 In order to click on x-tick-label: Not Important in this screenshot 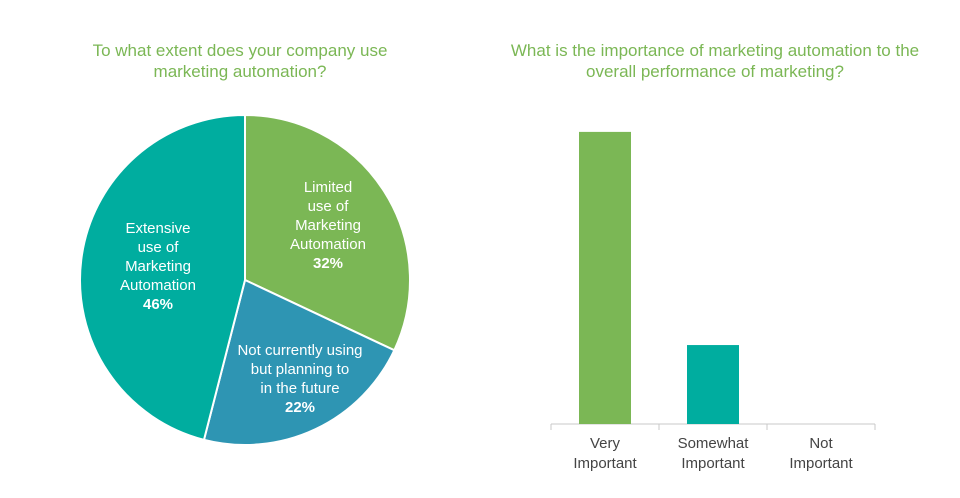, I will do `click(821, 453)`.